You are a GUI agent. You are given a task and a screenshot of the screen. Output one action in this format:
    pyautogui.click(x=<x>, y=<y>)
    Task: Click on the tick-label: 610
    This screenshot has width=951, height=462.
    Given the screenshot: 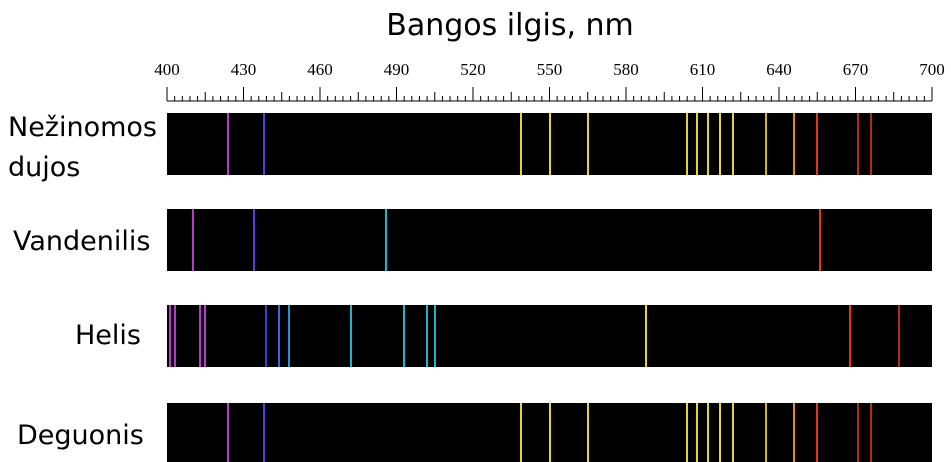 What is the action you would take?
    pyautogui.click(x=702, y=69)
    